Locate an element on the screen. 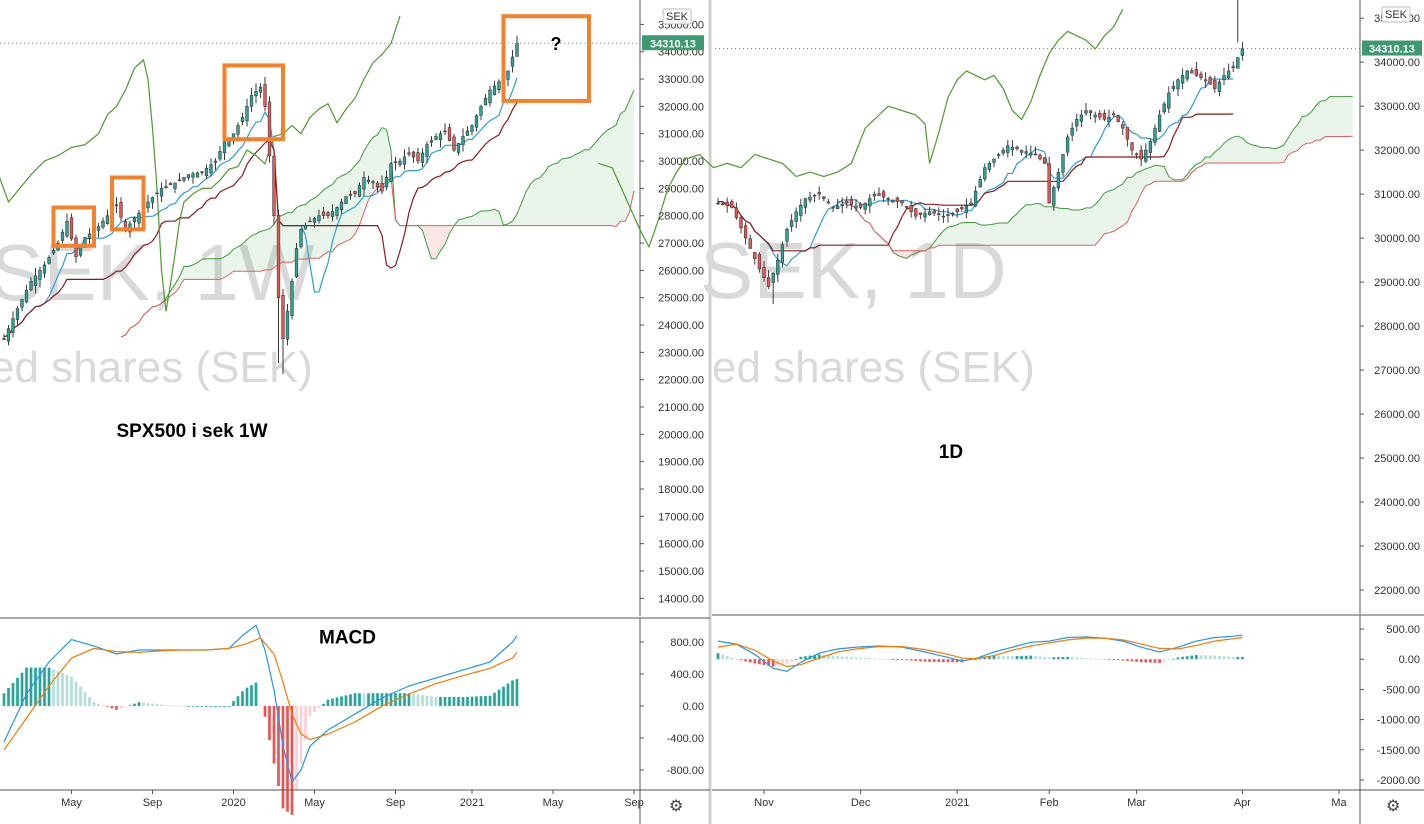 Image resolution: width=1424 pixels, height=824 pixels. ichimoku-cloud is located at coordinates (1097, 177).